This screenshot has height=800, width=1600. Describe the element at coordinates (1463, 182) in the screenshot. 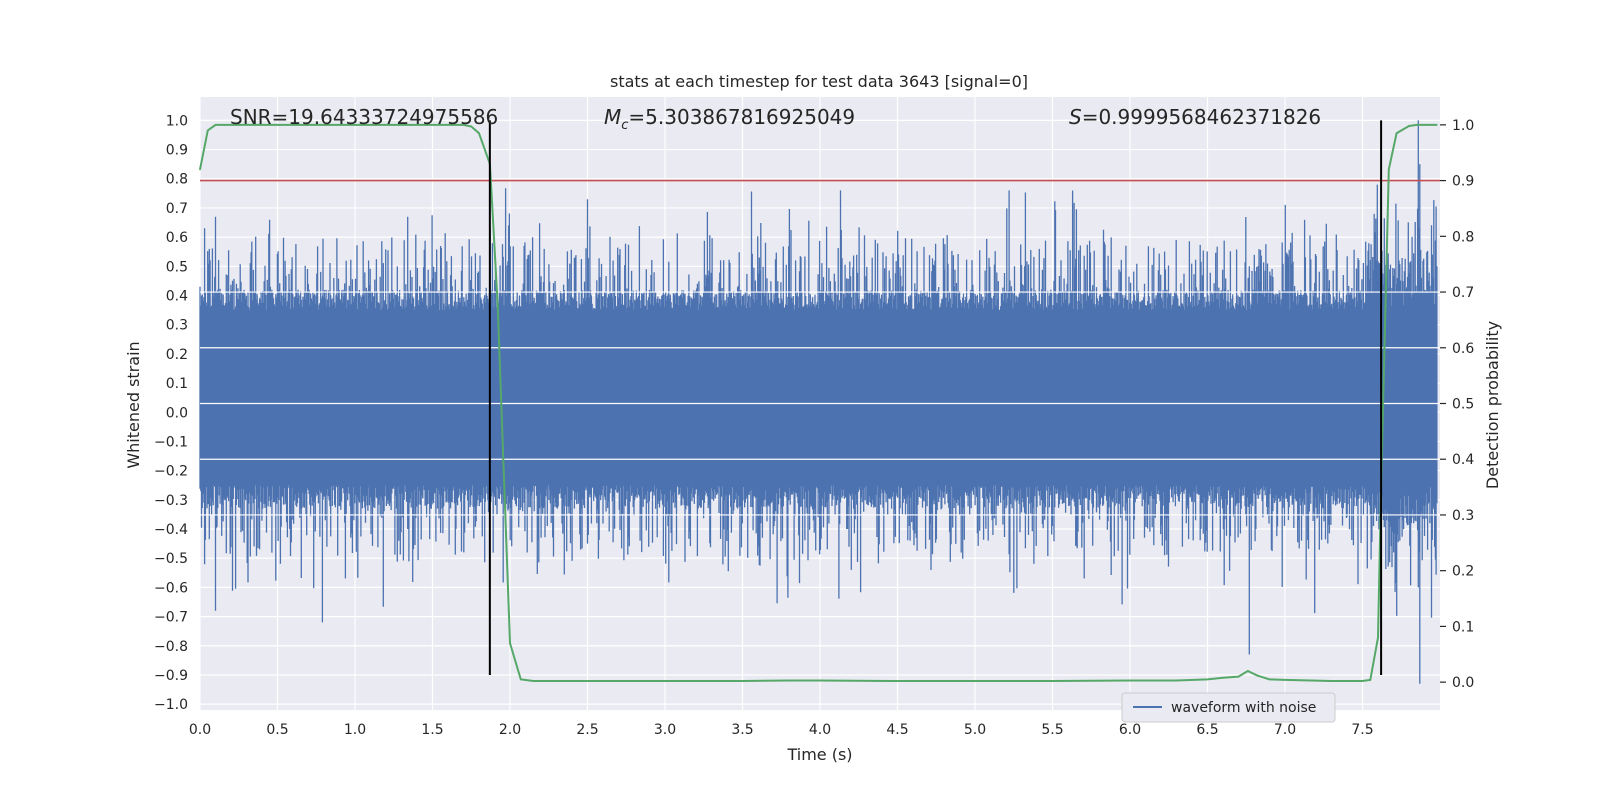

I see `y-right-tick-label-1: 0.9` at that location.